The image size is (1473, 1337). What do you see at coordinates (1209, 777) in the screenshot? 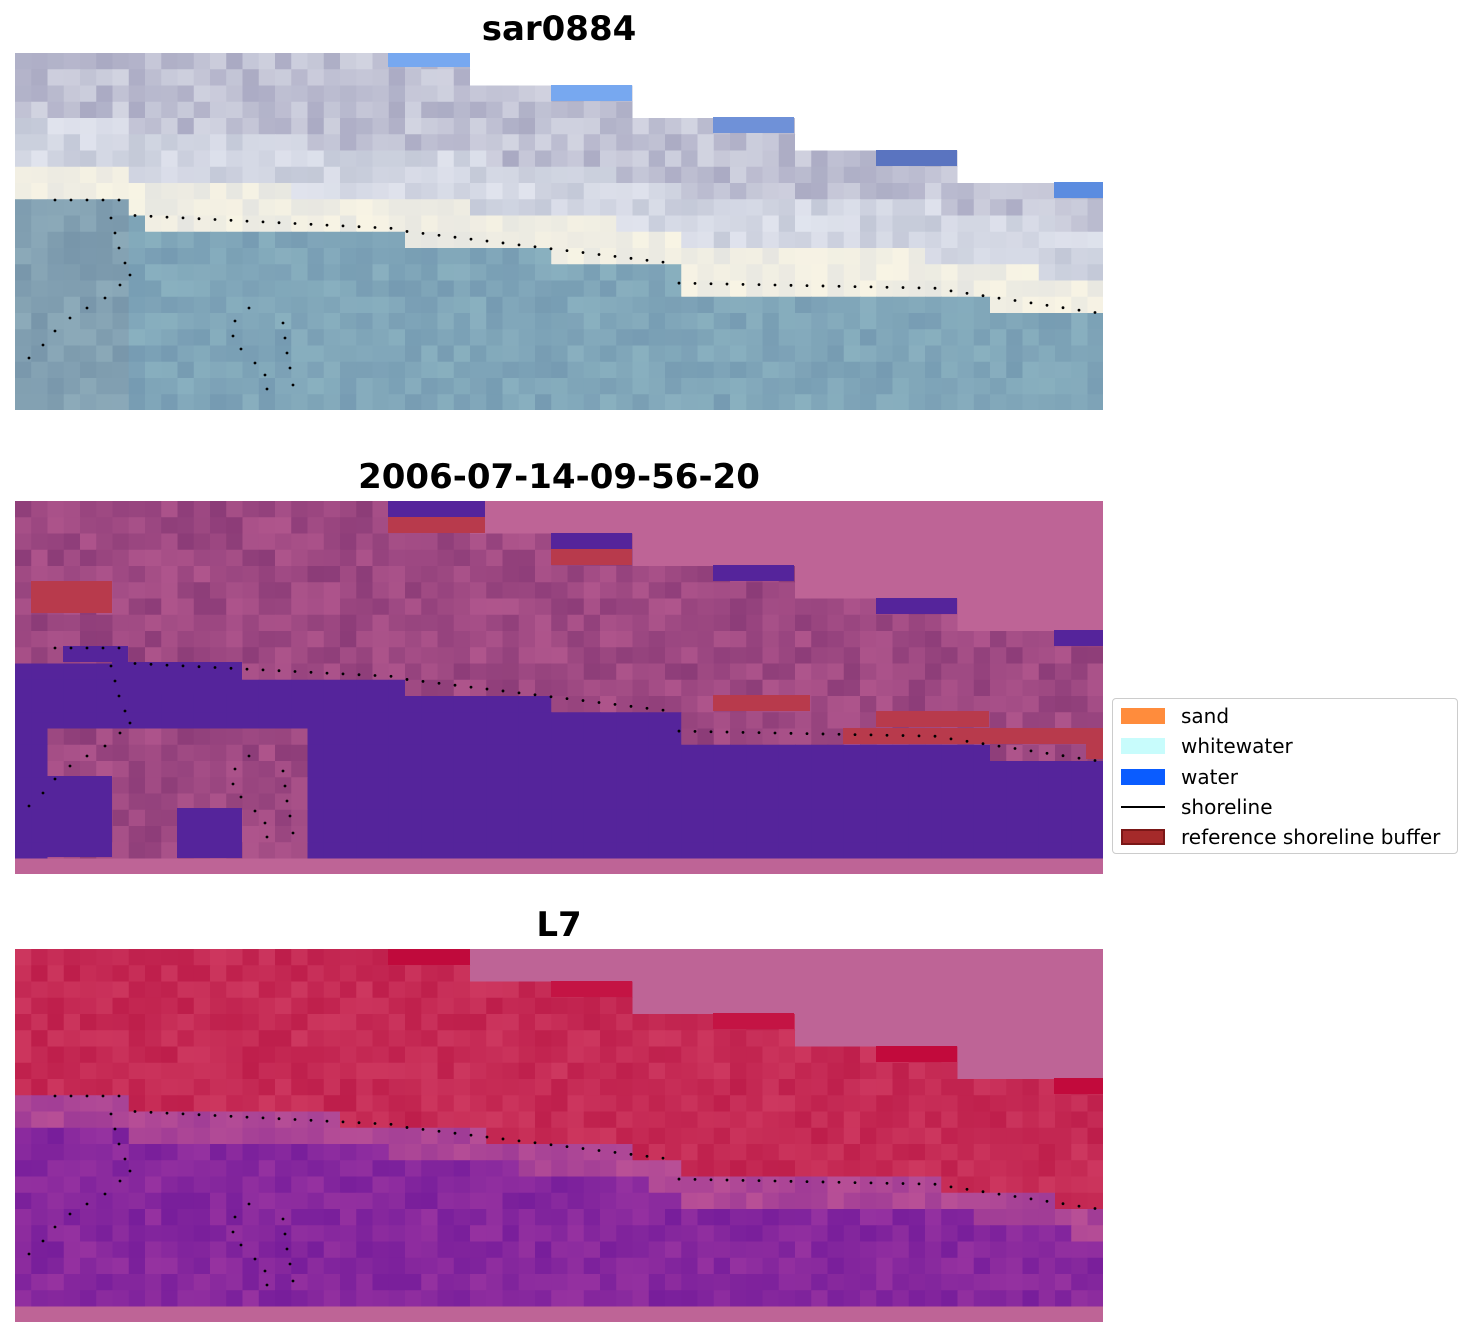
I see `legend-label: water` at bounding box center [1209, 777].